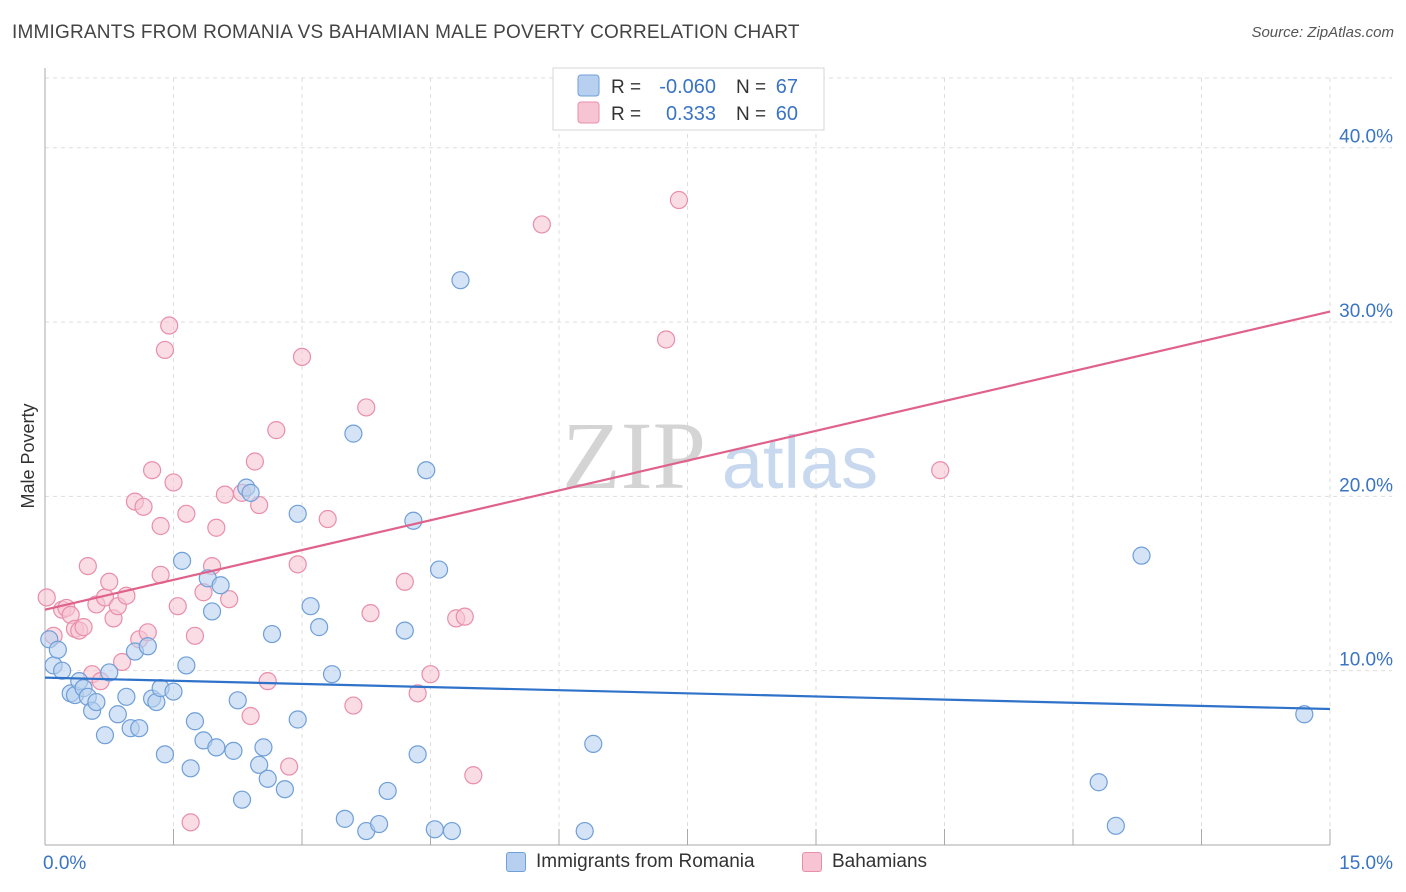 This screenshot has width=1406, height=892. Describe the element at coordinates (626, 114) in the screenshot. I see `legend-r-label-2: R =` at that location.